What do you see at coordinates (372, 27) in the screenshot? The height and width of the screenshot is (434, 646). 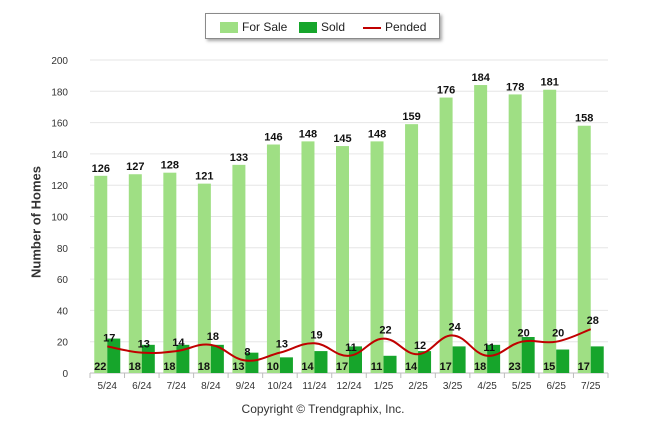 I see `legend-swatch-pended` at bounding box center [372, 27].